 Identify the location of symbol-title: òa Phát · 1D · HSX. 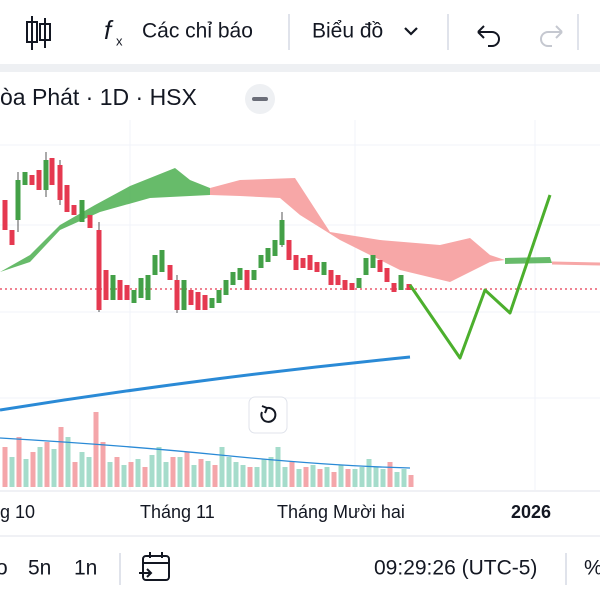
(98, 97).